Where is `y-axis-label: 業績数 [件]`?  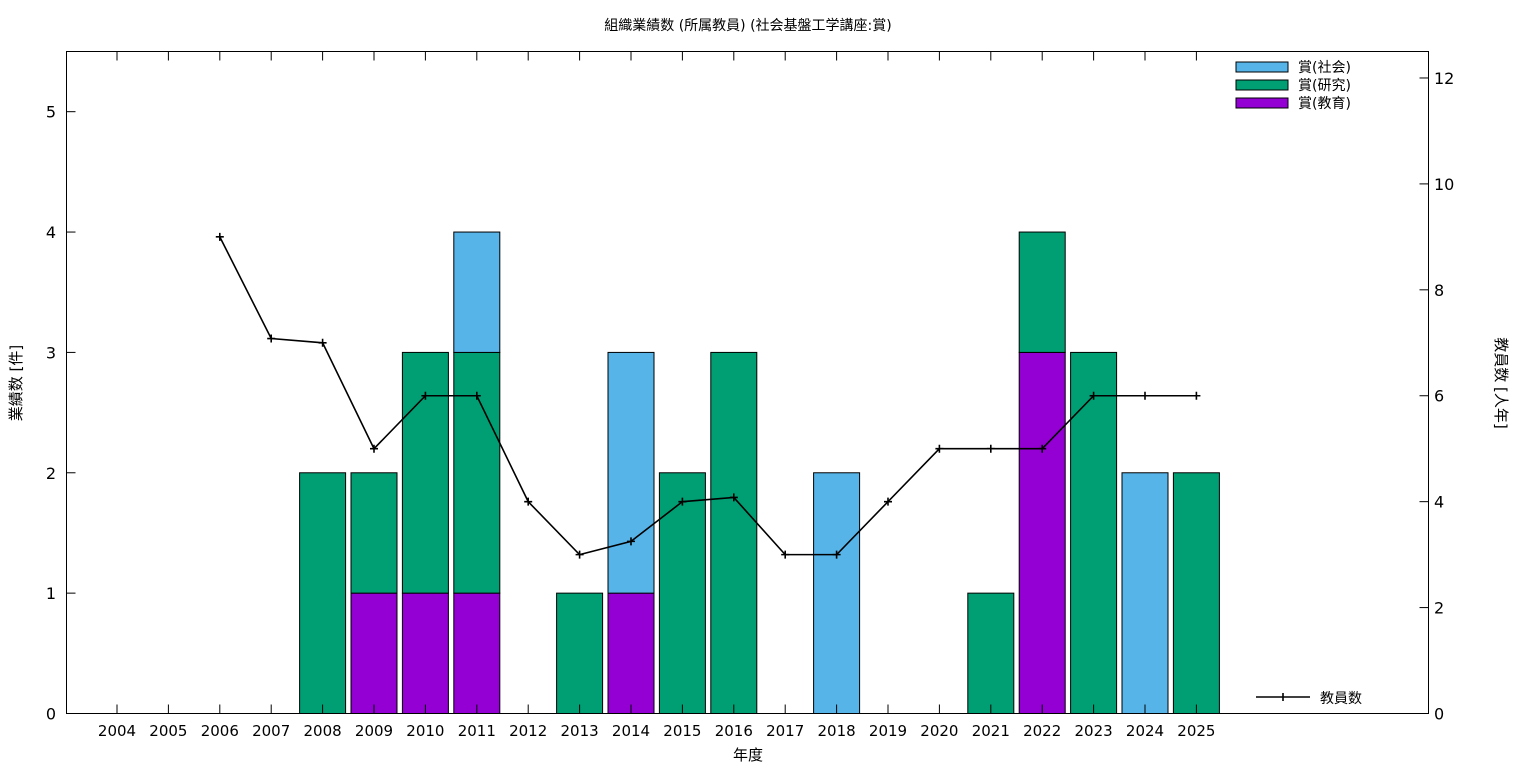 y-axis-label: 業績数 [件] is located at coordinates (16, 383).